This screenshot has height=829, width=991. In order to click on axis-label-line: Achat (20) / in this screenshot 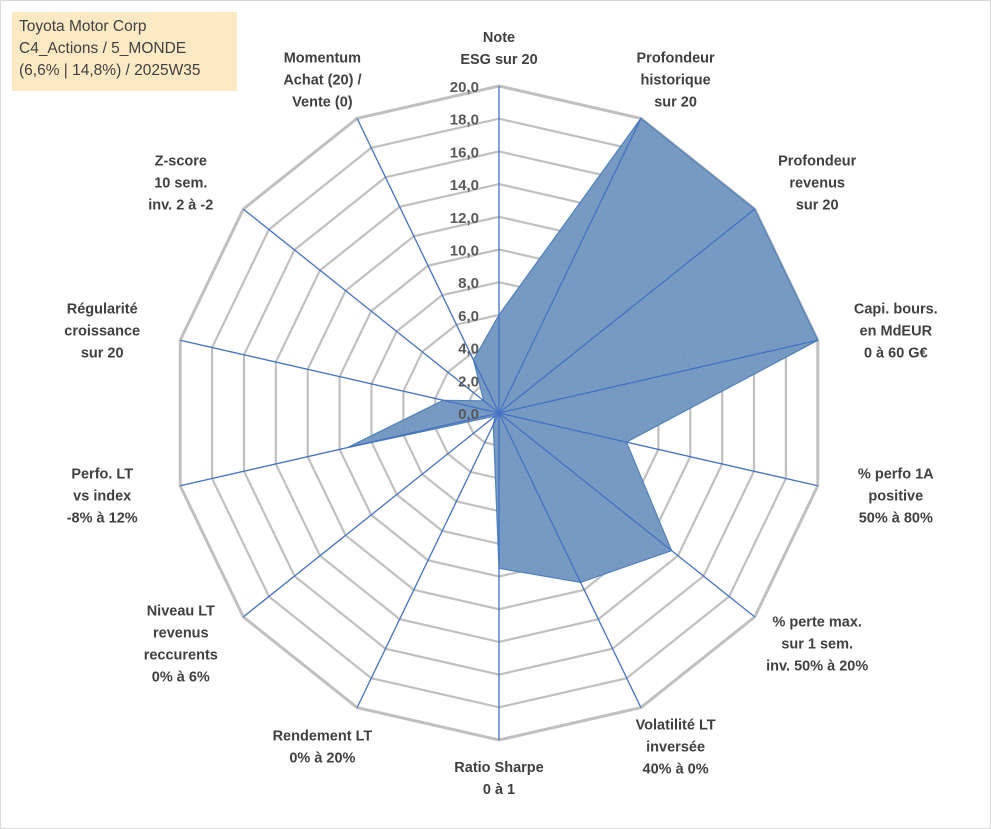, I will do `click(322, 81)`.